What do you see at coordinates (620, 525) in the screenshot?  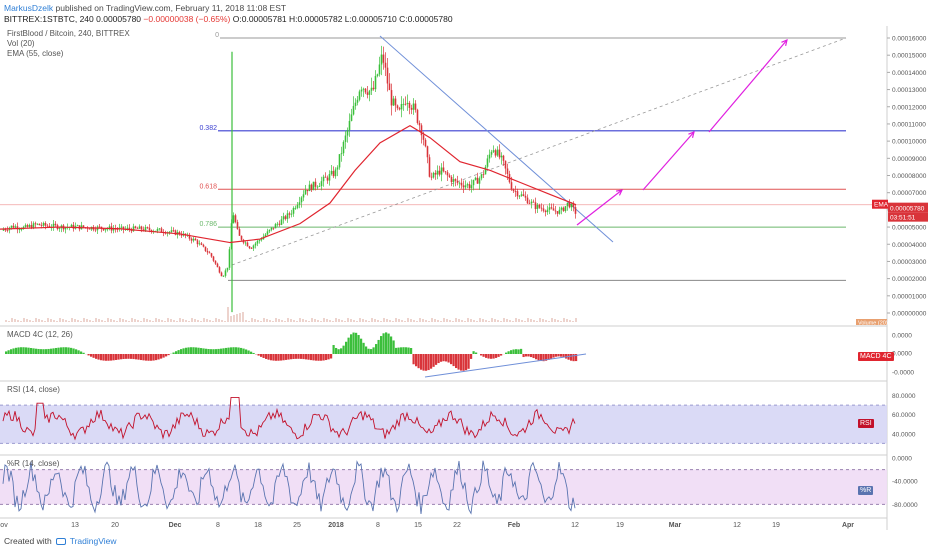 I see `x-tick-label: 19` at bounding box center [620, 525].